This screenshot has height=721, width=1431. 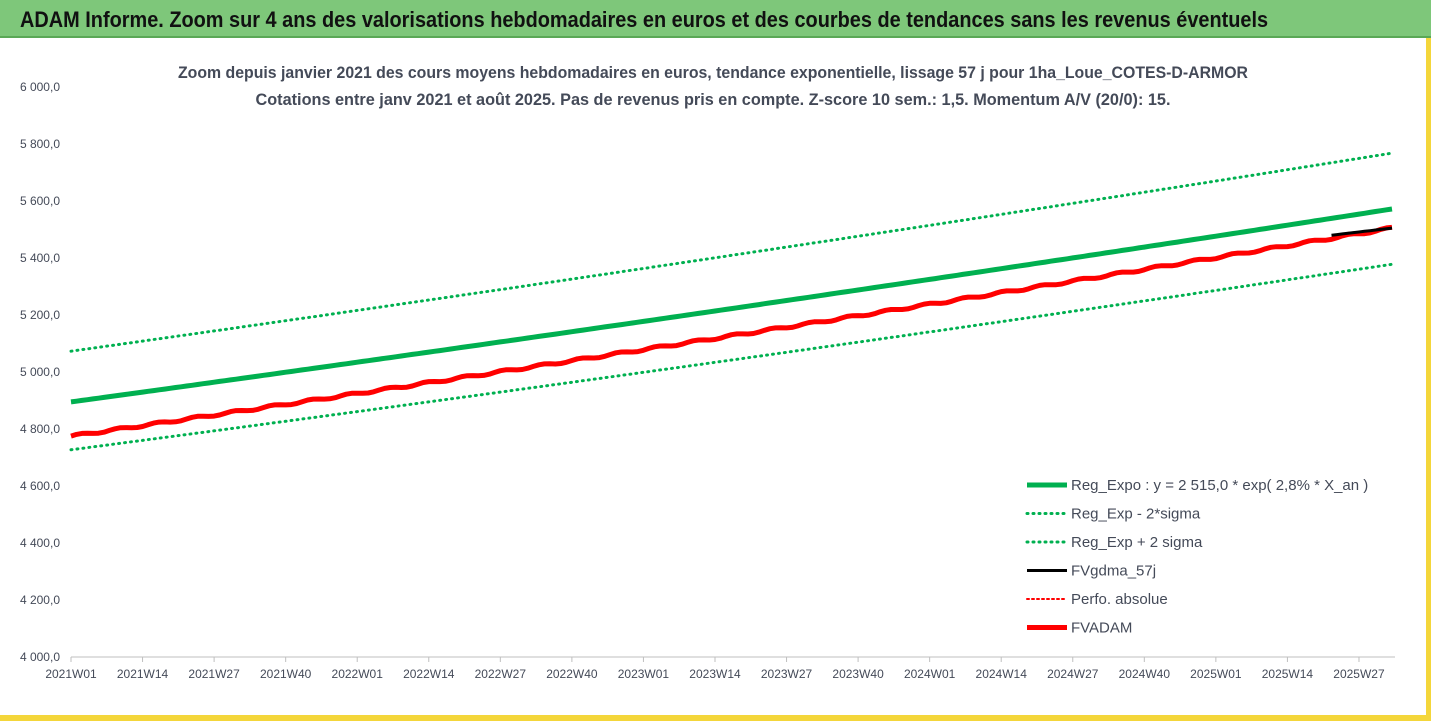 What do you see at coordinates (143, 674) in the screenshot?
I see `x-tick-label: 2021W14` at bounding box center [143, 674].